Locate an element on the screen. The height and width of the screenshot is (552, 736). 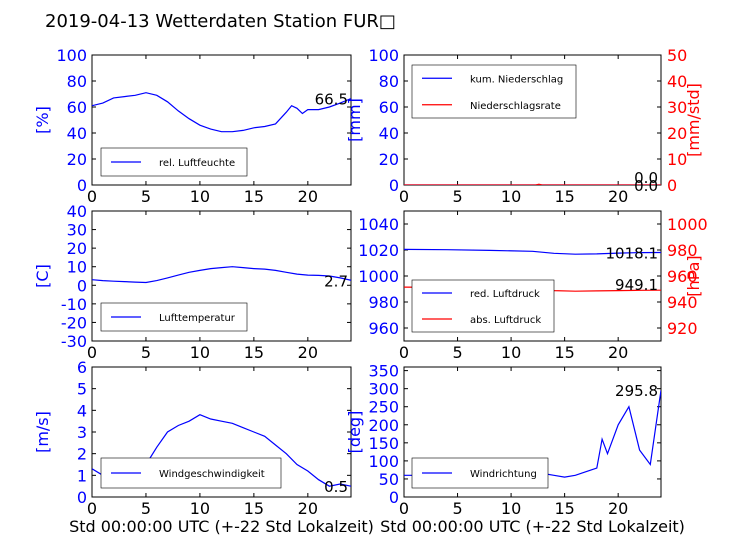
y-axis-label: [m/s] is located at coordinates (42, 432).